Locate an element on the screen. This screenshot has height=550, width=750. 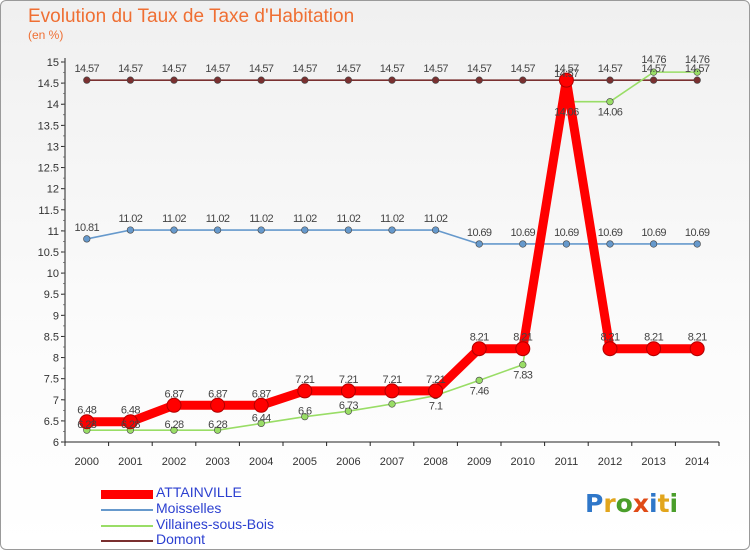
data-label-moisselles: 10.81 is located at coordinates (87, 228).